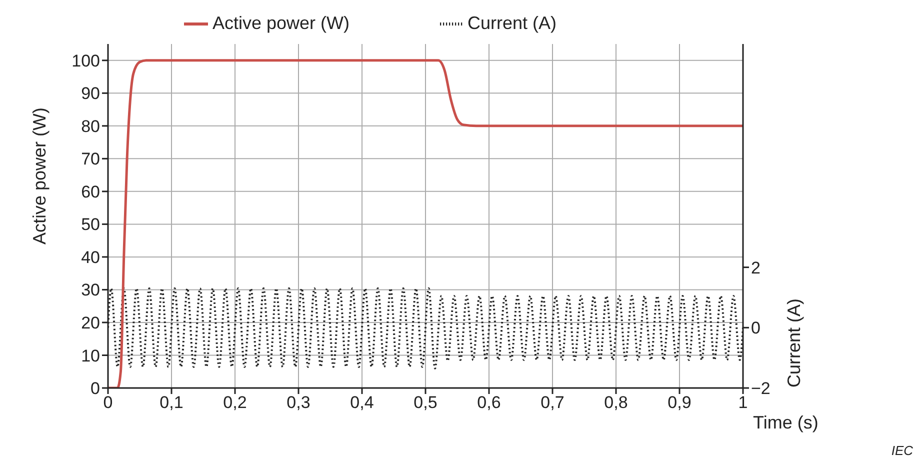 This screenshot has width=923, height=467. I want to click on x-tick-label: 0,5, so click(426, 402).